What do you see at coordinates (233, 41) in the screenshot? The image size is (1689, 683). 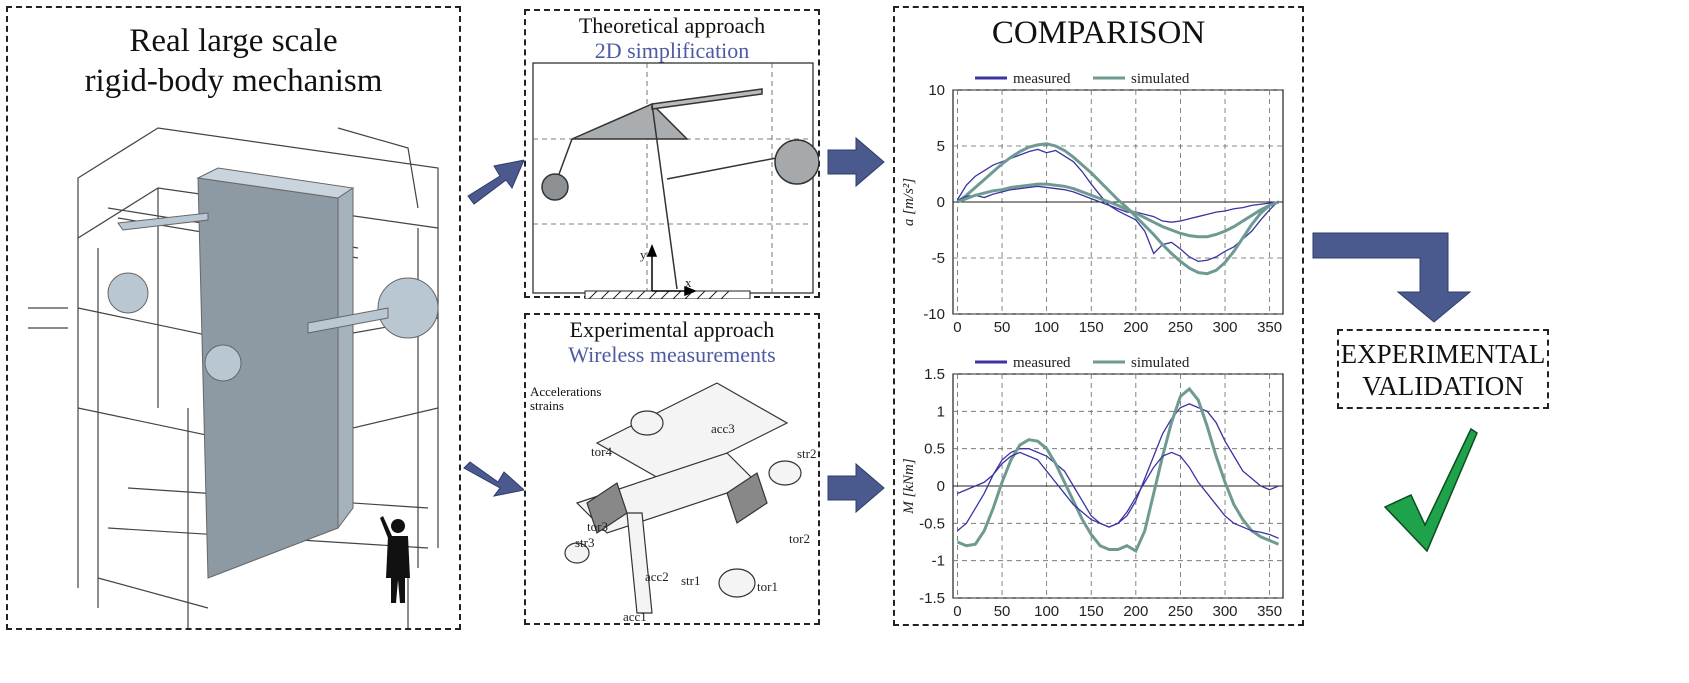 I see `real-panel-title-line1: Real large scale` at bounding box center [233, 41].